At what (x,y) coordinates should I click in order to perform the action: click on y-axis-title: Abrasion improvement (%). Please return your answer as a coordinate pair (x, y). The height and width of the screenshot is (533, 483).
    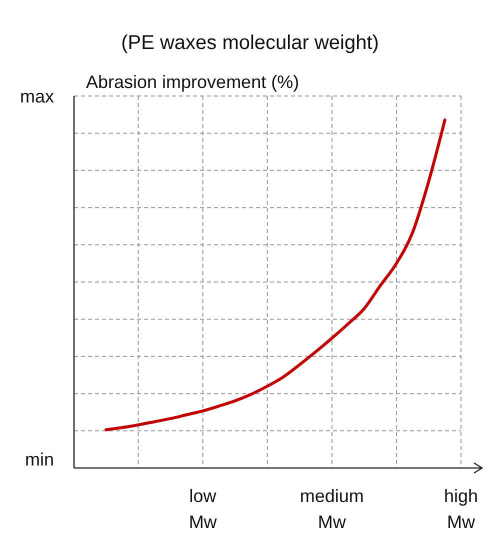
    Looking at the image, I should click on (193, 82).